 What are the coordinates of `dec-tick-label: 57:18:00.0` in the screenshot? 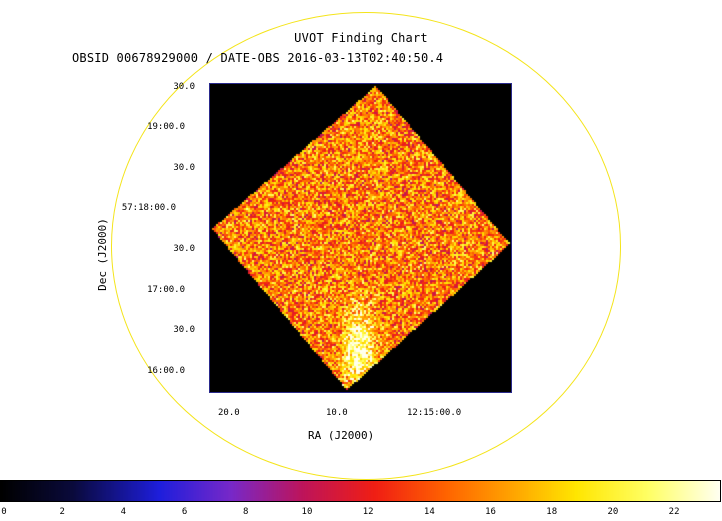 It's located at (148, 208).